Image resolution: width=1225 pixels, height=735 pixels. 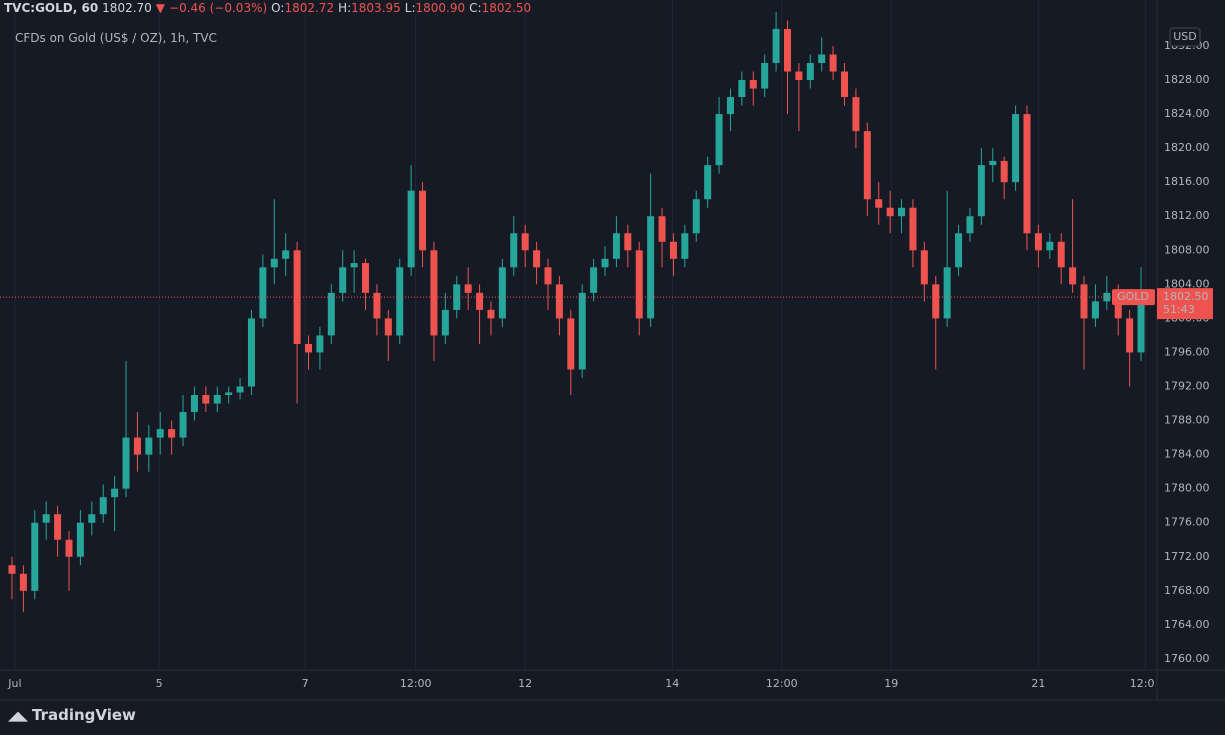 I want to click on x-tick-label: 12:00, so click(x=416, y=683).